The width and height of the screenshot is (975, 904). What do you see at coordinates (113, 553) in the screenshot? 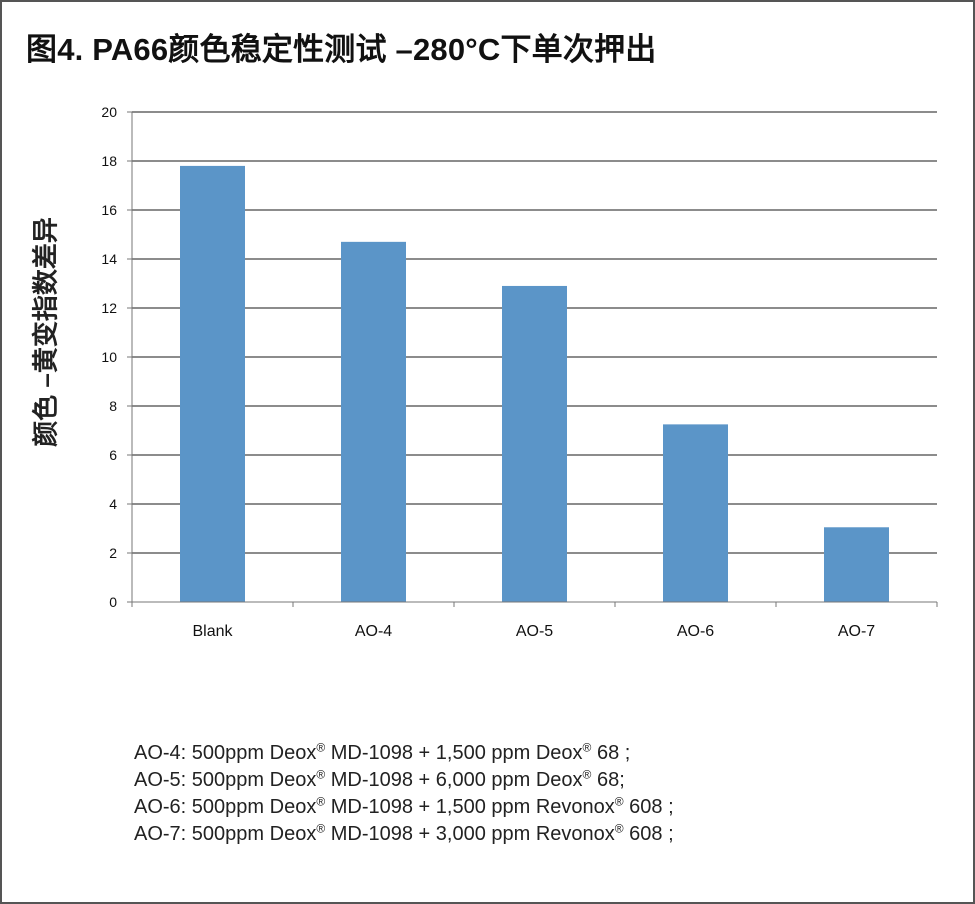
I see `y-tick-label: 2` at bounding box center [113, 553].